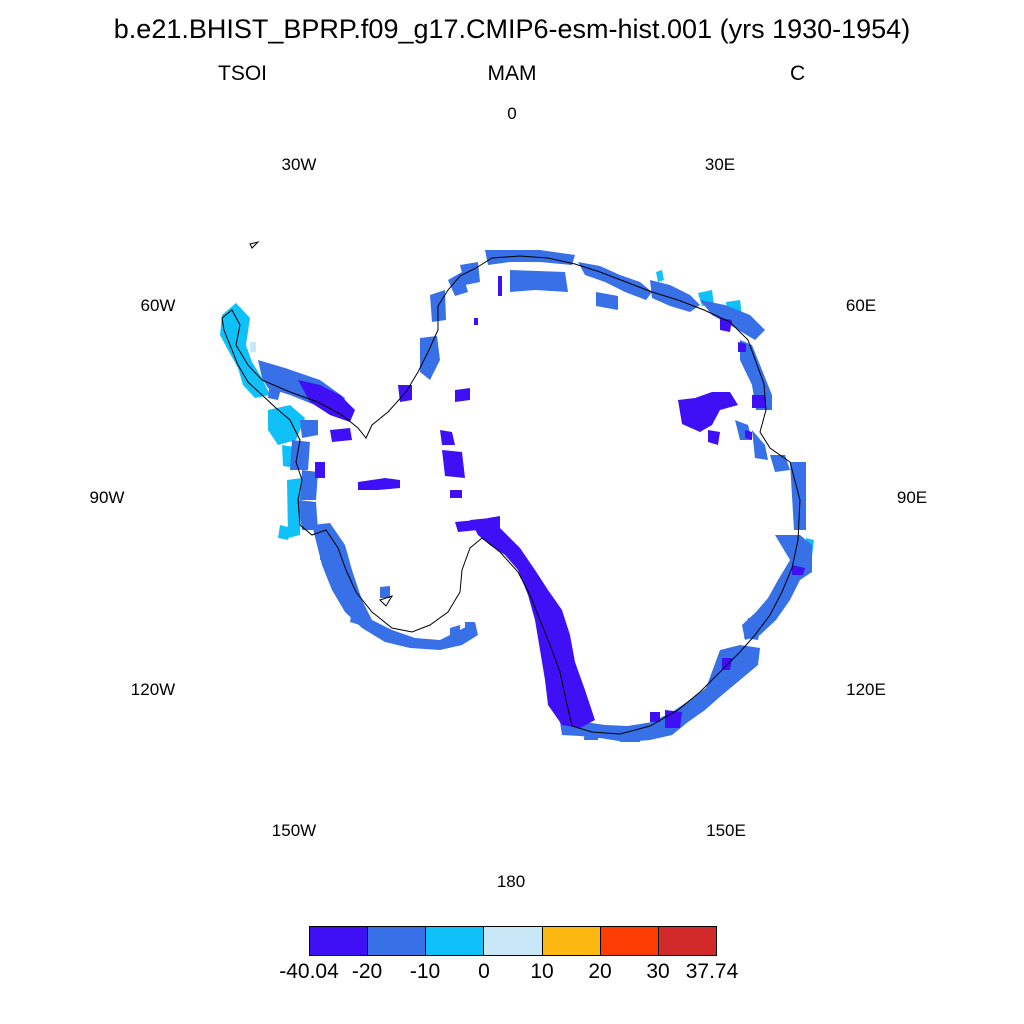 Image resolution: width=1024 pixels, height=1024 pixels. What do you see at coordinates (712, 971) in the screenshot?
I see `colorbar-label: 37.74` at bounding box center [712, 971].